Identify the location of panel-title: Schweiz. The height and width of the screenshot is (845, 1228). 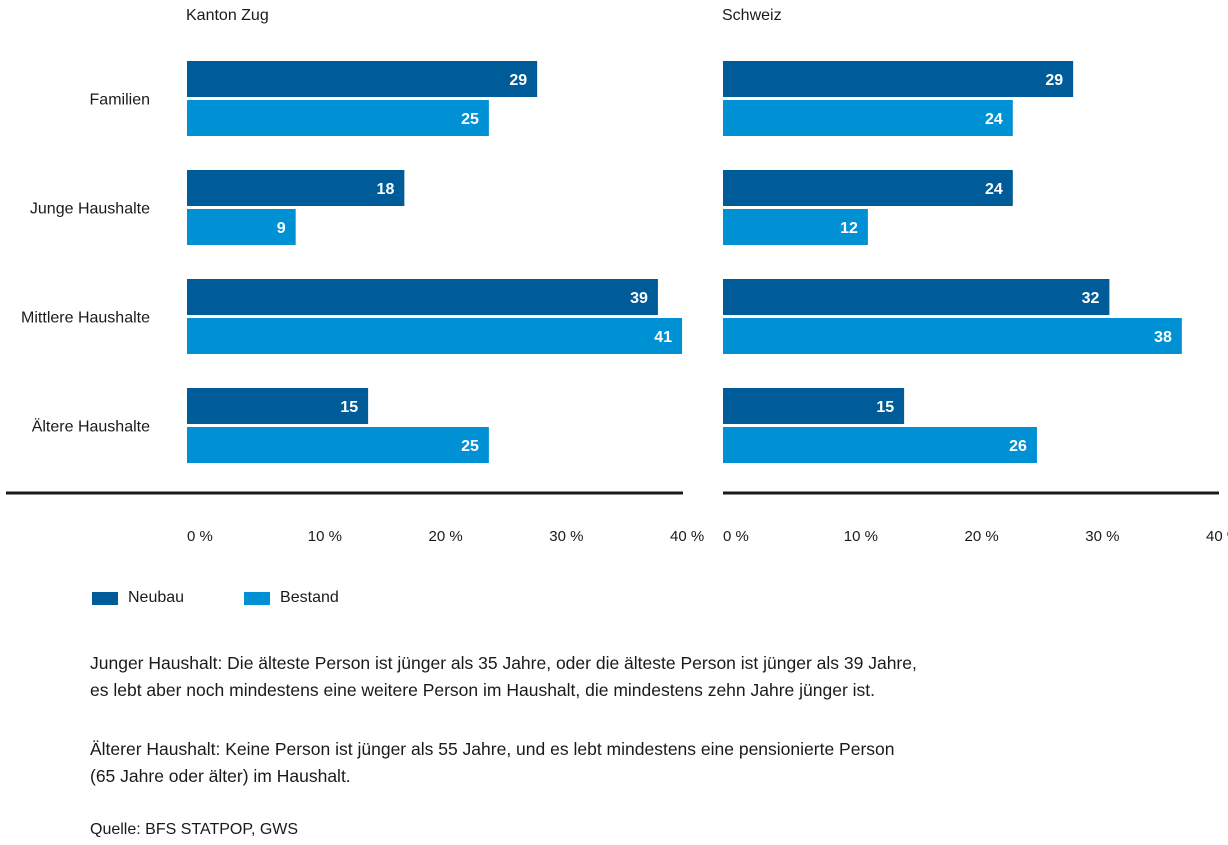
(752, 15).